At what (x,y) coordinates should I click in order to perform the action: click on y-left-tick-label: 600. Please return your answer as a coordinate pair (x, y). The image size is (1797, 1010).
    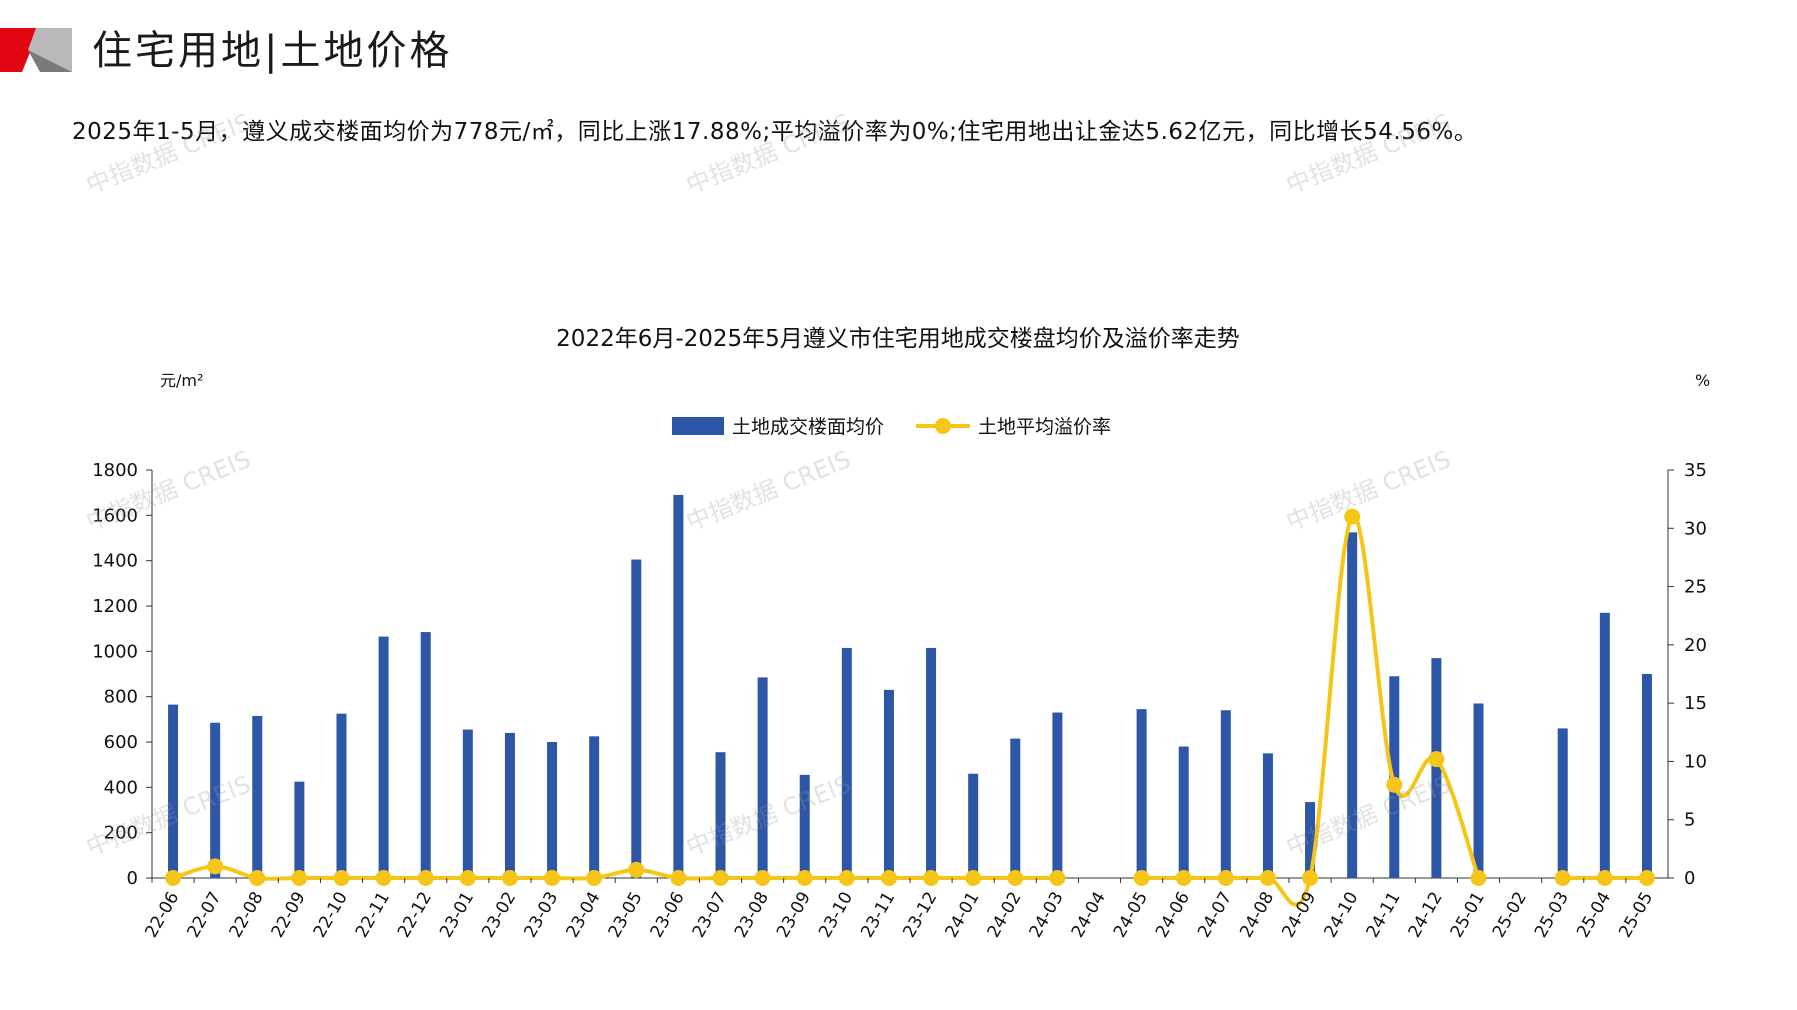
    Looking at the image, I should click on (121, 742).